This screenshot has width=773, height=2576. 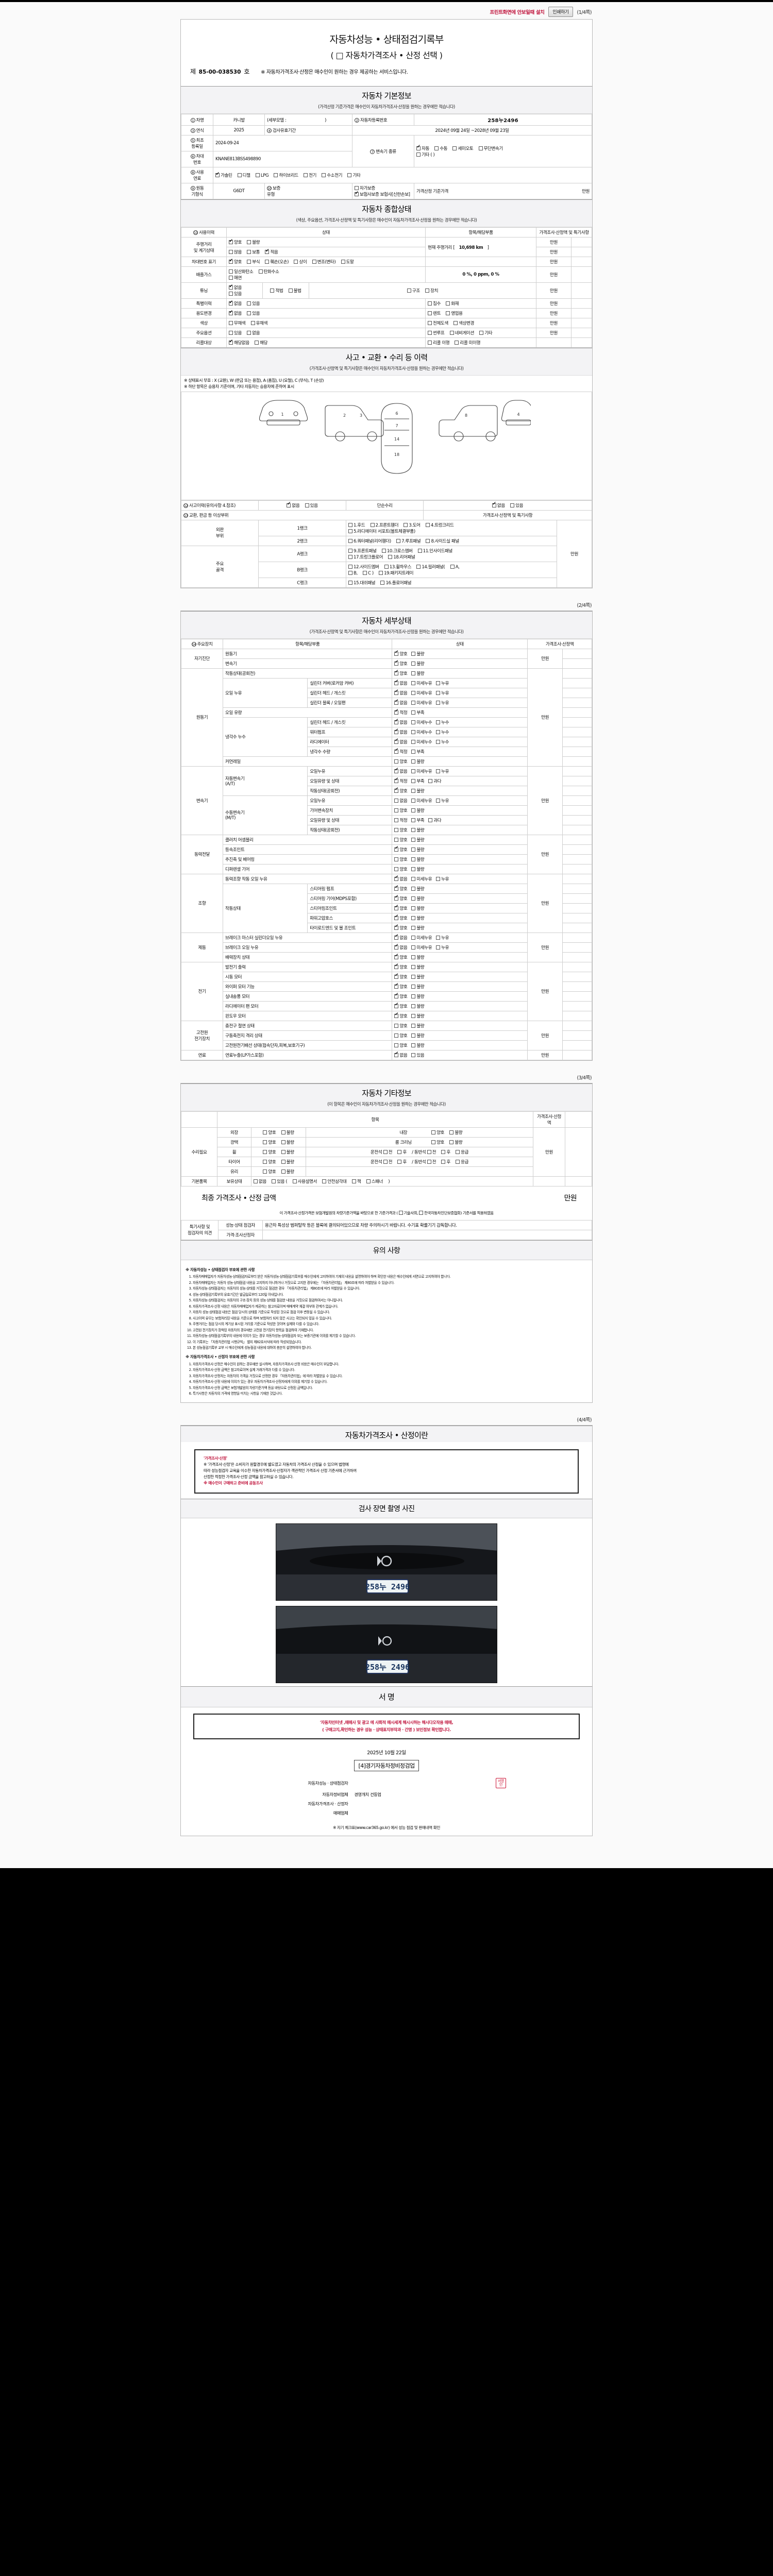 What do you see at coordinates (435, 781) in the screenshot?
I see `state-option: 과다` at bounding box center [435, 781].